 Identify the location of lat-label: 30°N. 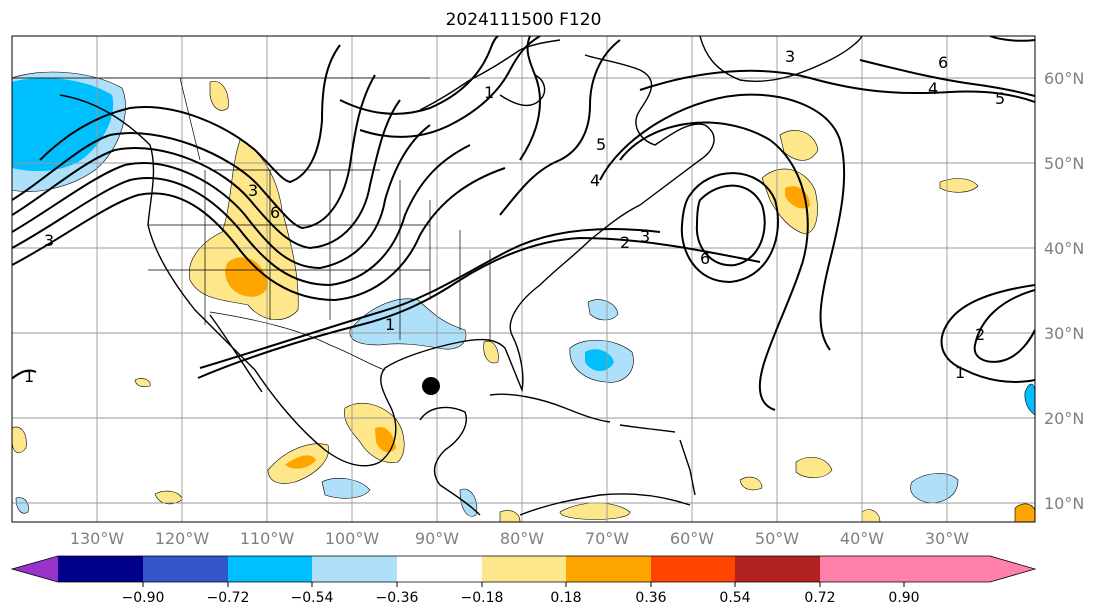
(1064, 333).